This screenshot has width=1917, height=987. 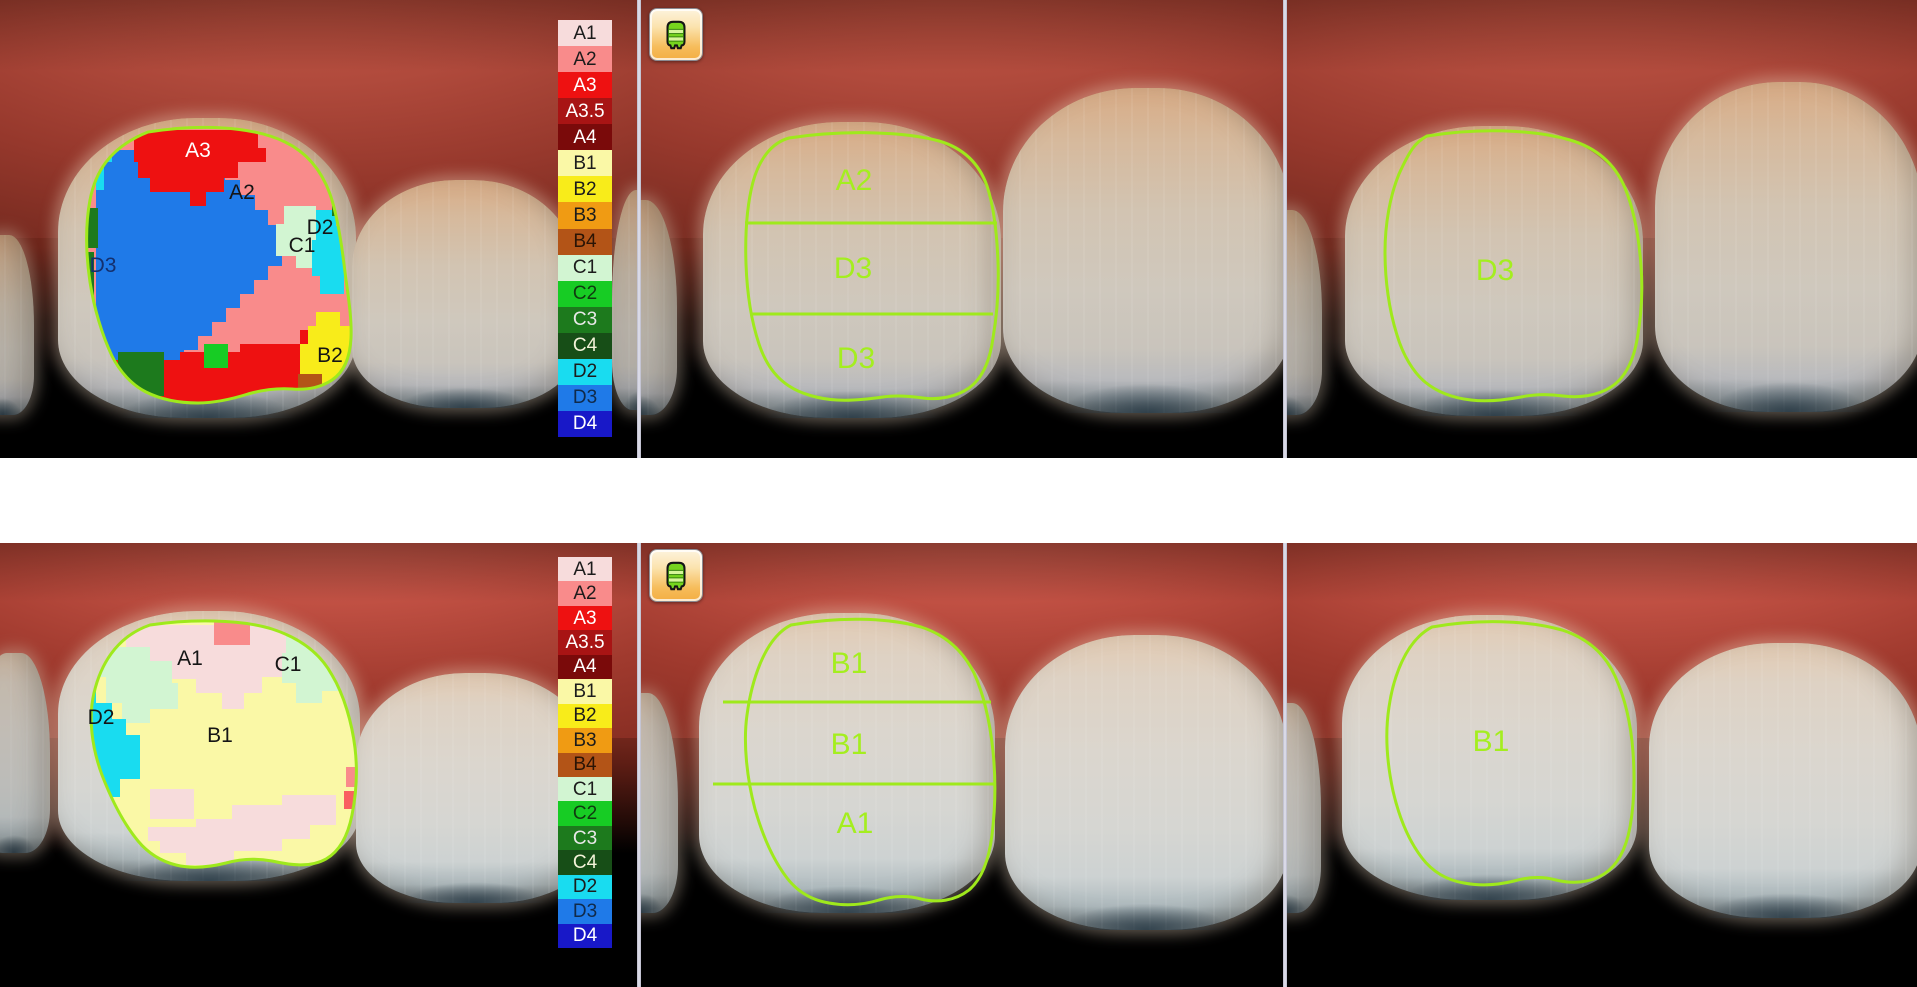 I want to click on shade-map-label: B1, so click(x=220, y=735).